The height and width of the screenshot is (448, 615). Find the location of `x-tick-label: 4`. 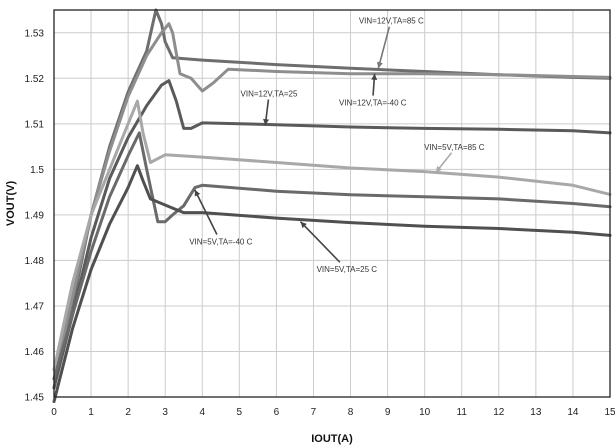

x-tick-label: 4 is located at coordinates (202, 412).